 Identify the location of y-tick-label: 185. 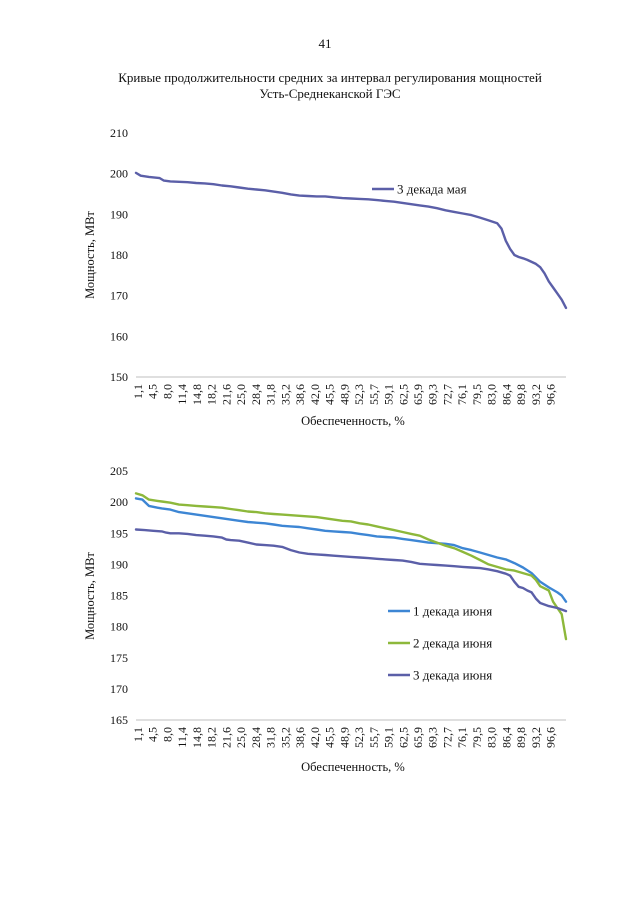
(119, 596).